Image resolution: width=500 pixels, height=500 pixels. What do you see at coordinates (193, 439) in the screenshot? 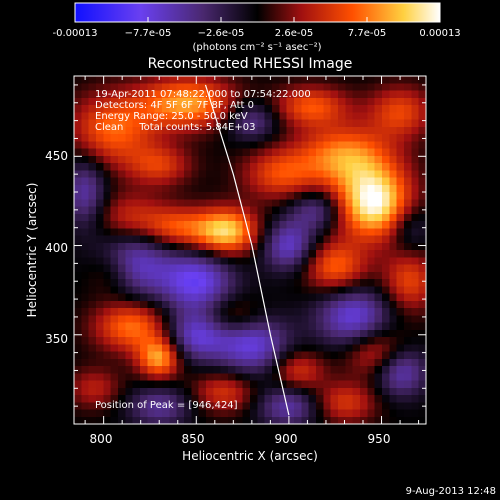
I see `x-tick-label-850: 850` at bounding box center [193, 439].